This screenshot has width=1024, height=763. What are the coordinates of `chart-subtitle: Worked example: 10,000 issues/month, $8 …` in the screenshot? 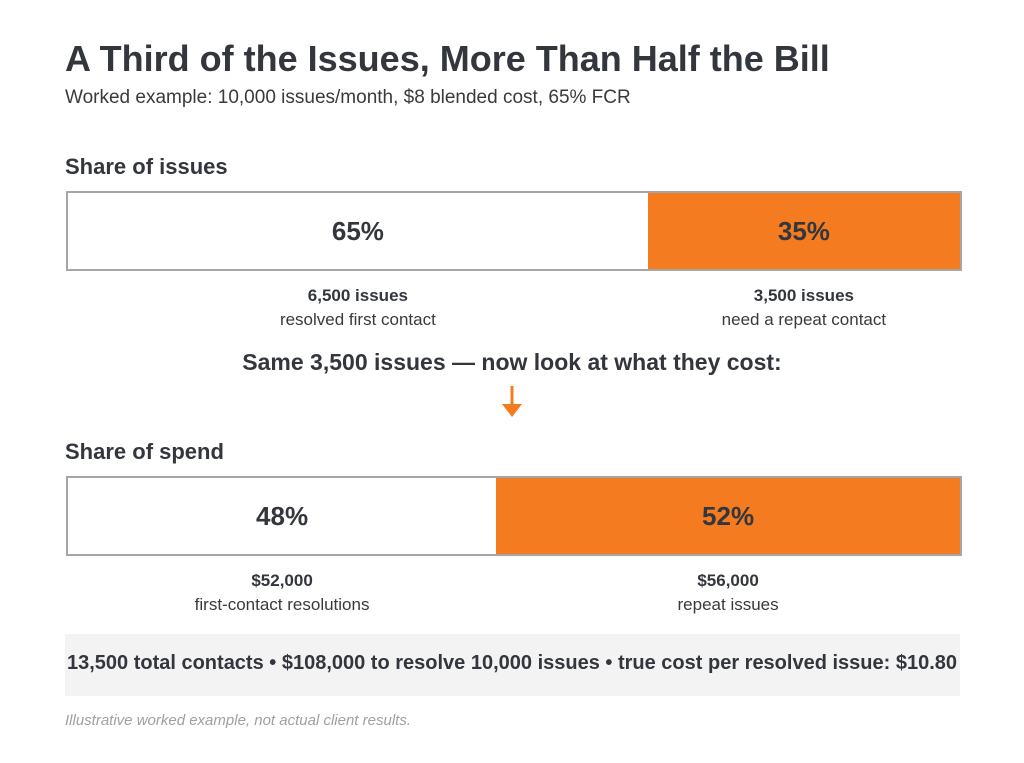 It's located at (348, 97).